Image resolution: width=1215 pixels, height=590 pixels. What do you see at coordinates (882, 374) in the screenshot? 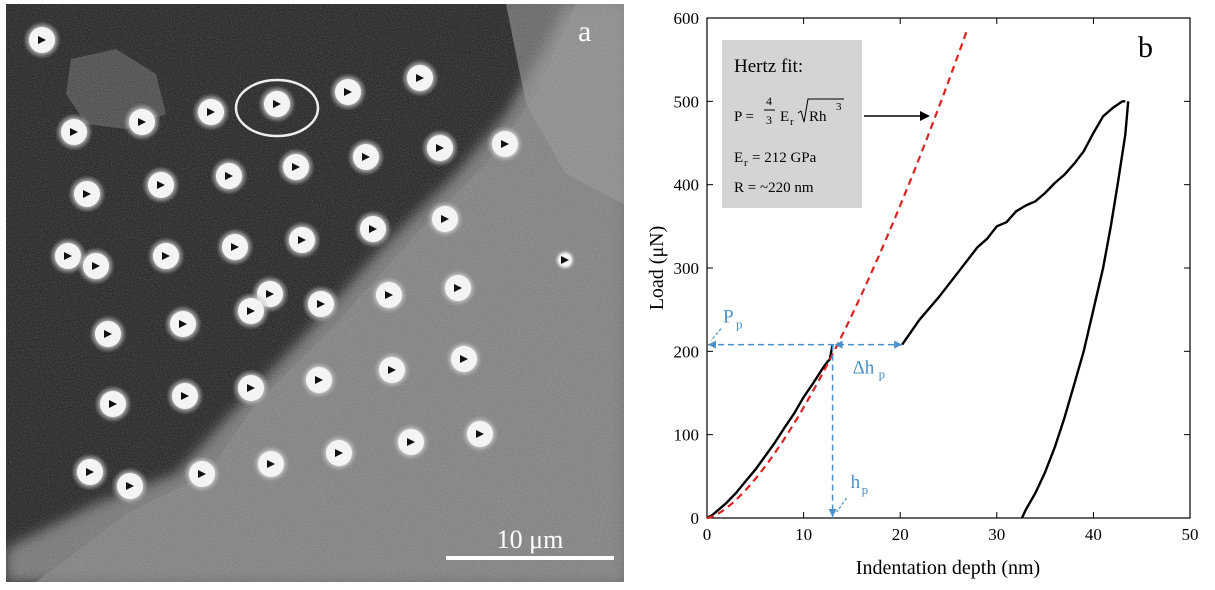
I see `delta-hp-label-sub: p` at bounding box center [882, 374].